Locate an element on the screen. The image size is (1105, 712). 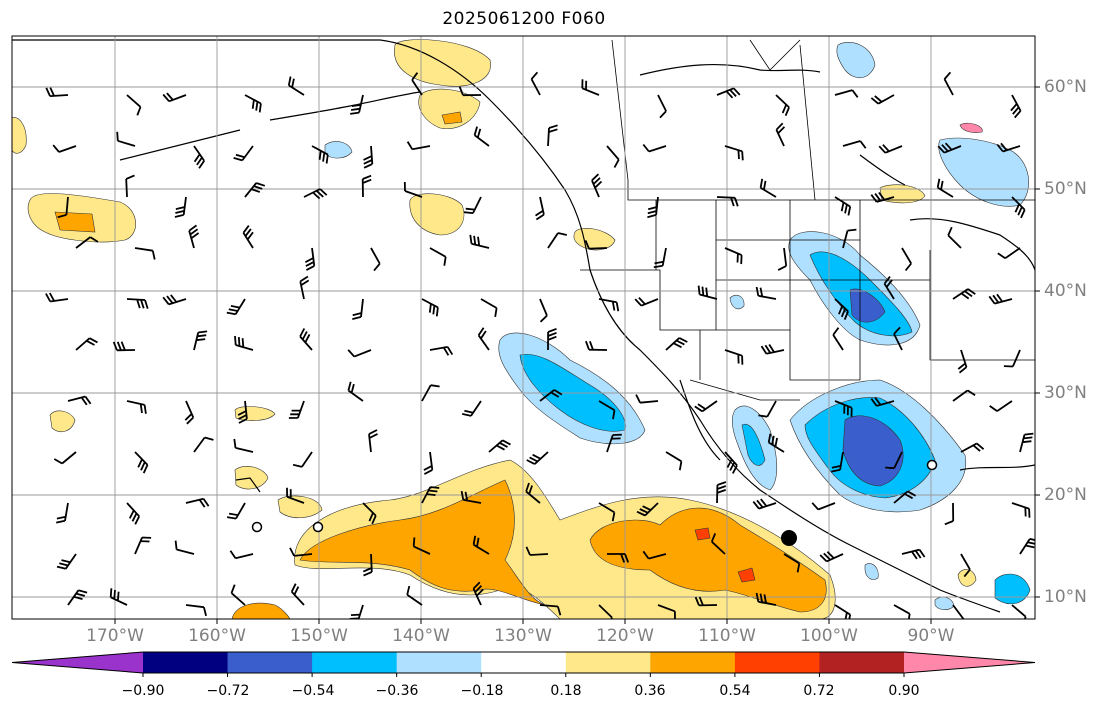
lat-label: 50°N is located at coordinates (1065, 189).